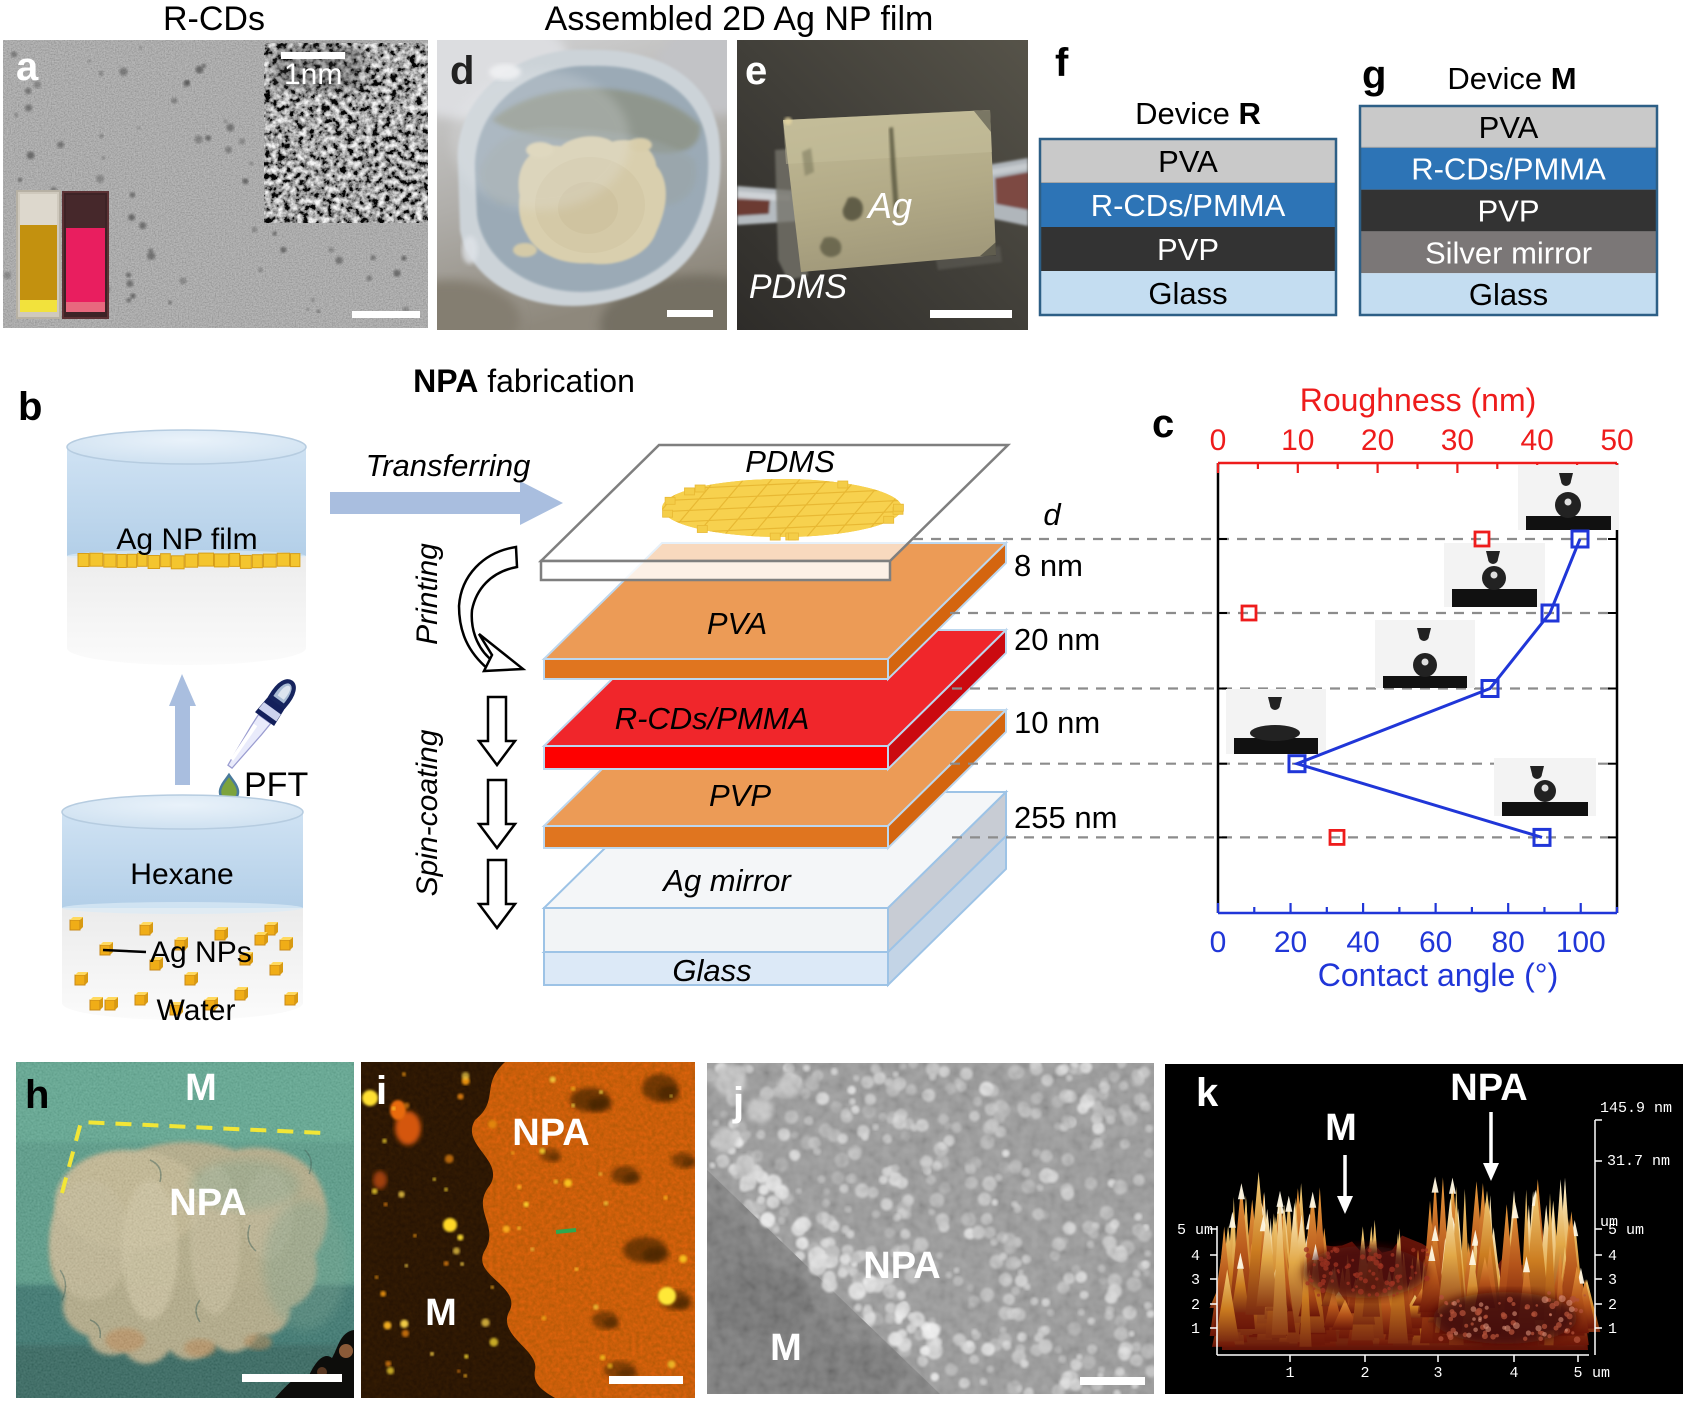  What do you see at coordinates (448, 465) in the screenshot?
I see `svg-text: Transferring` at bounding box center [448, 465].